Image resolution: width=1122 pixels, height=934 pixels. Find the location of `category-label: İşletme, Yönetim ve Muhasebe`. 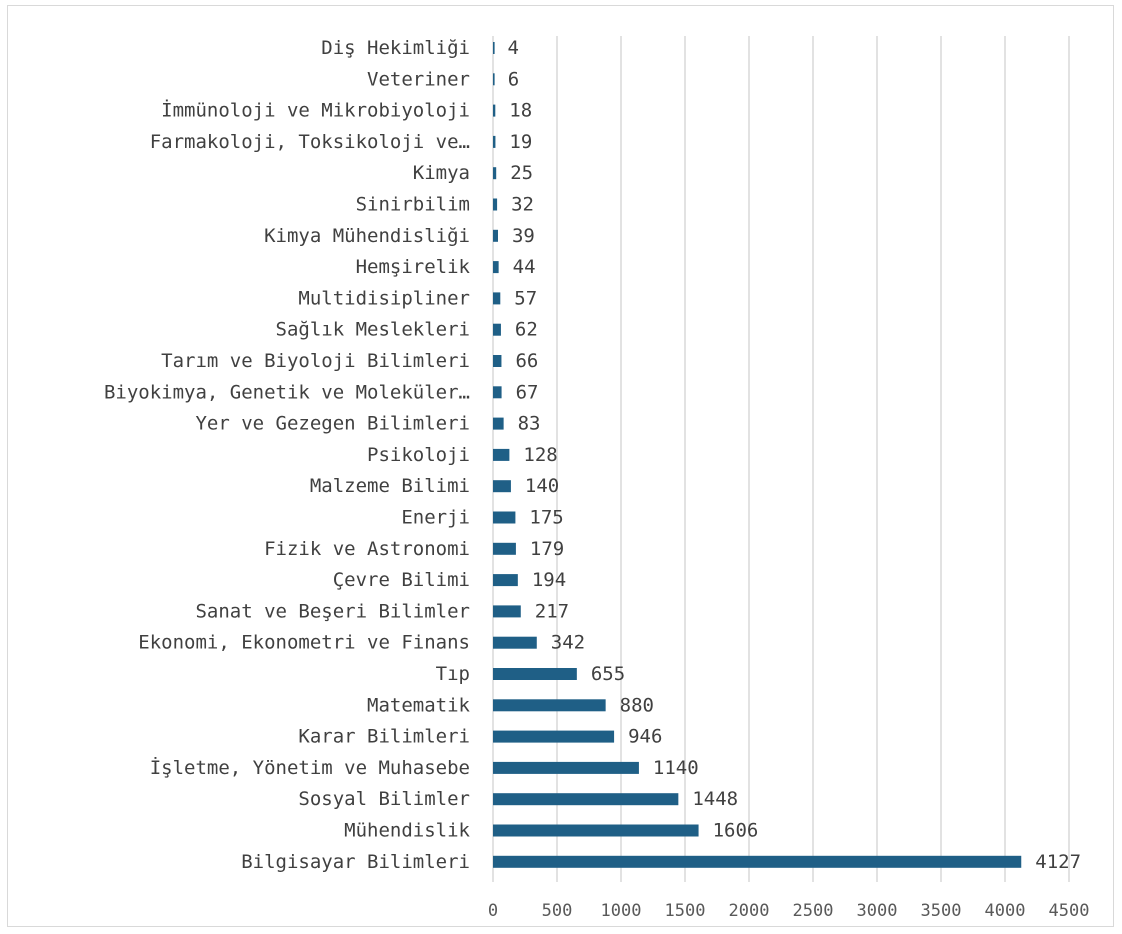

category-label: İşletme, Yönetim ve Muhasebe is located at coordinates (310, 767).